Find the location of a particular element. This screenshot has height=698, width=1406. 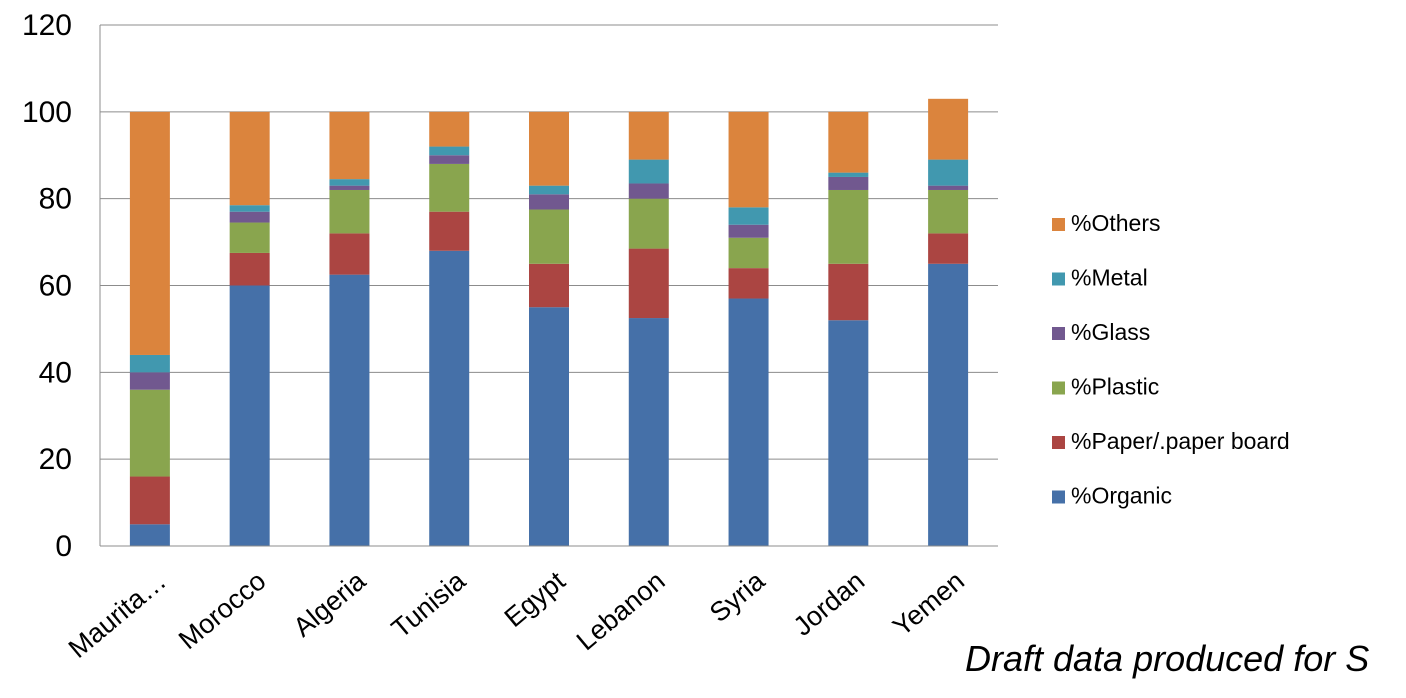

legend-label: %Others is located at coordinates (1115, 223).